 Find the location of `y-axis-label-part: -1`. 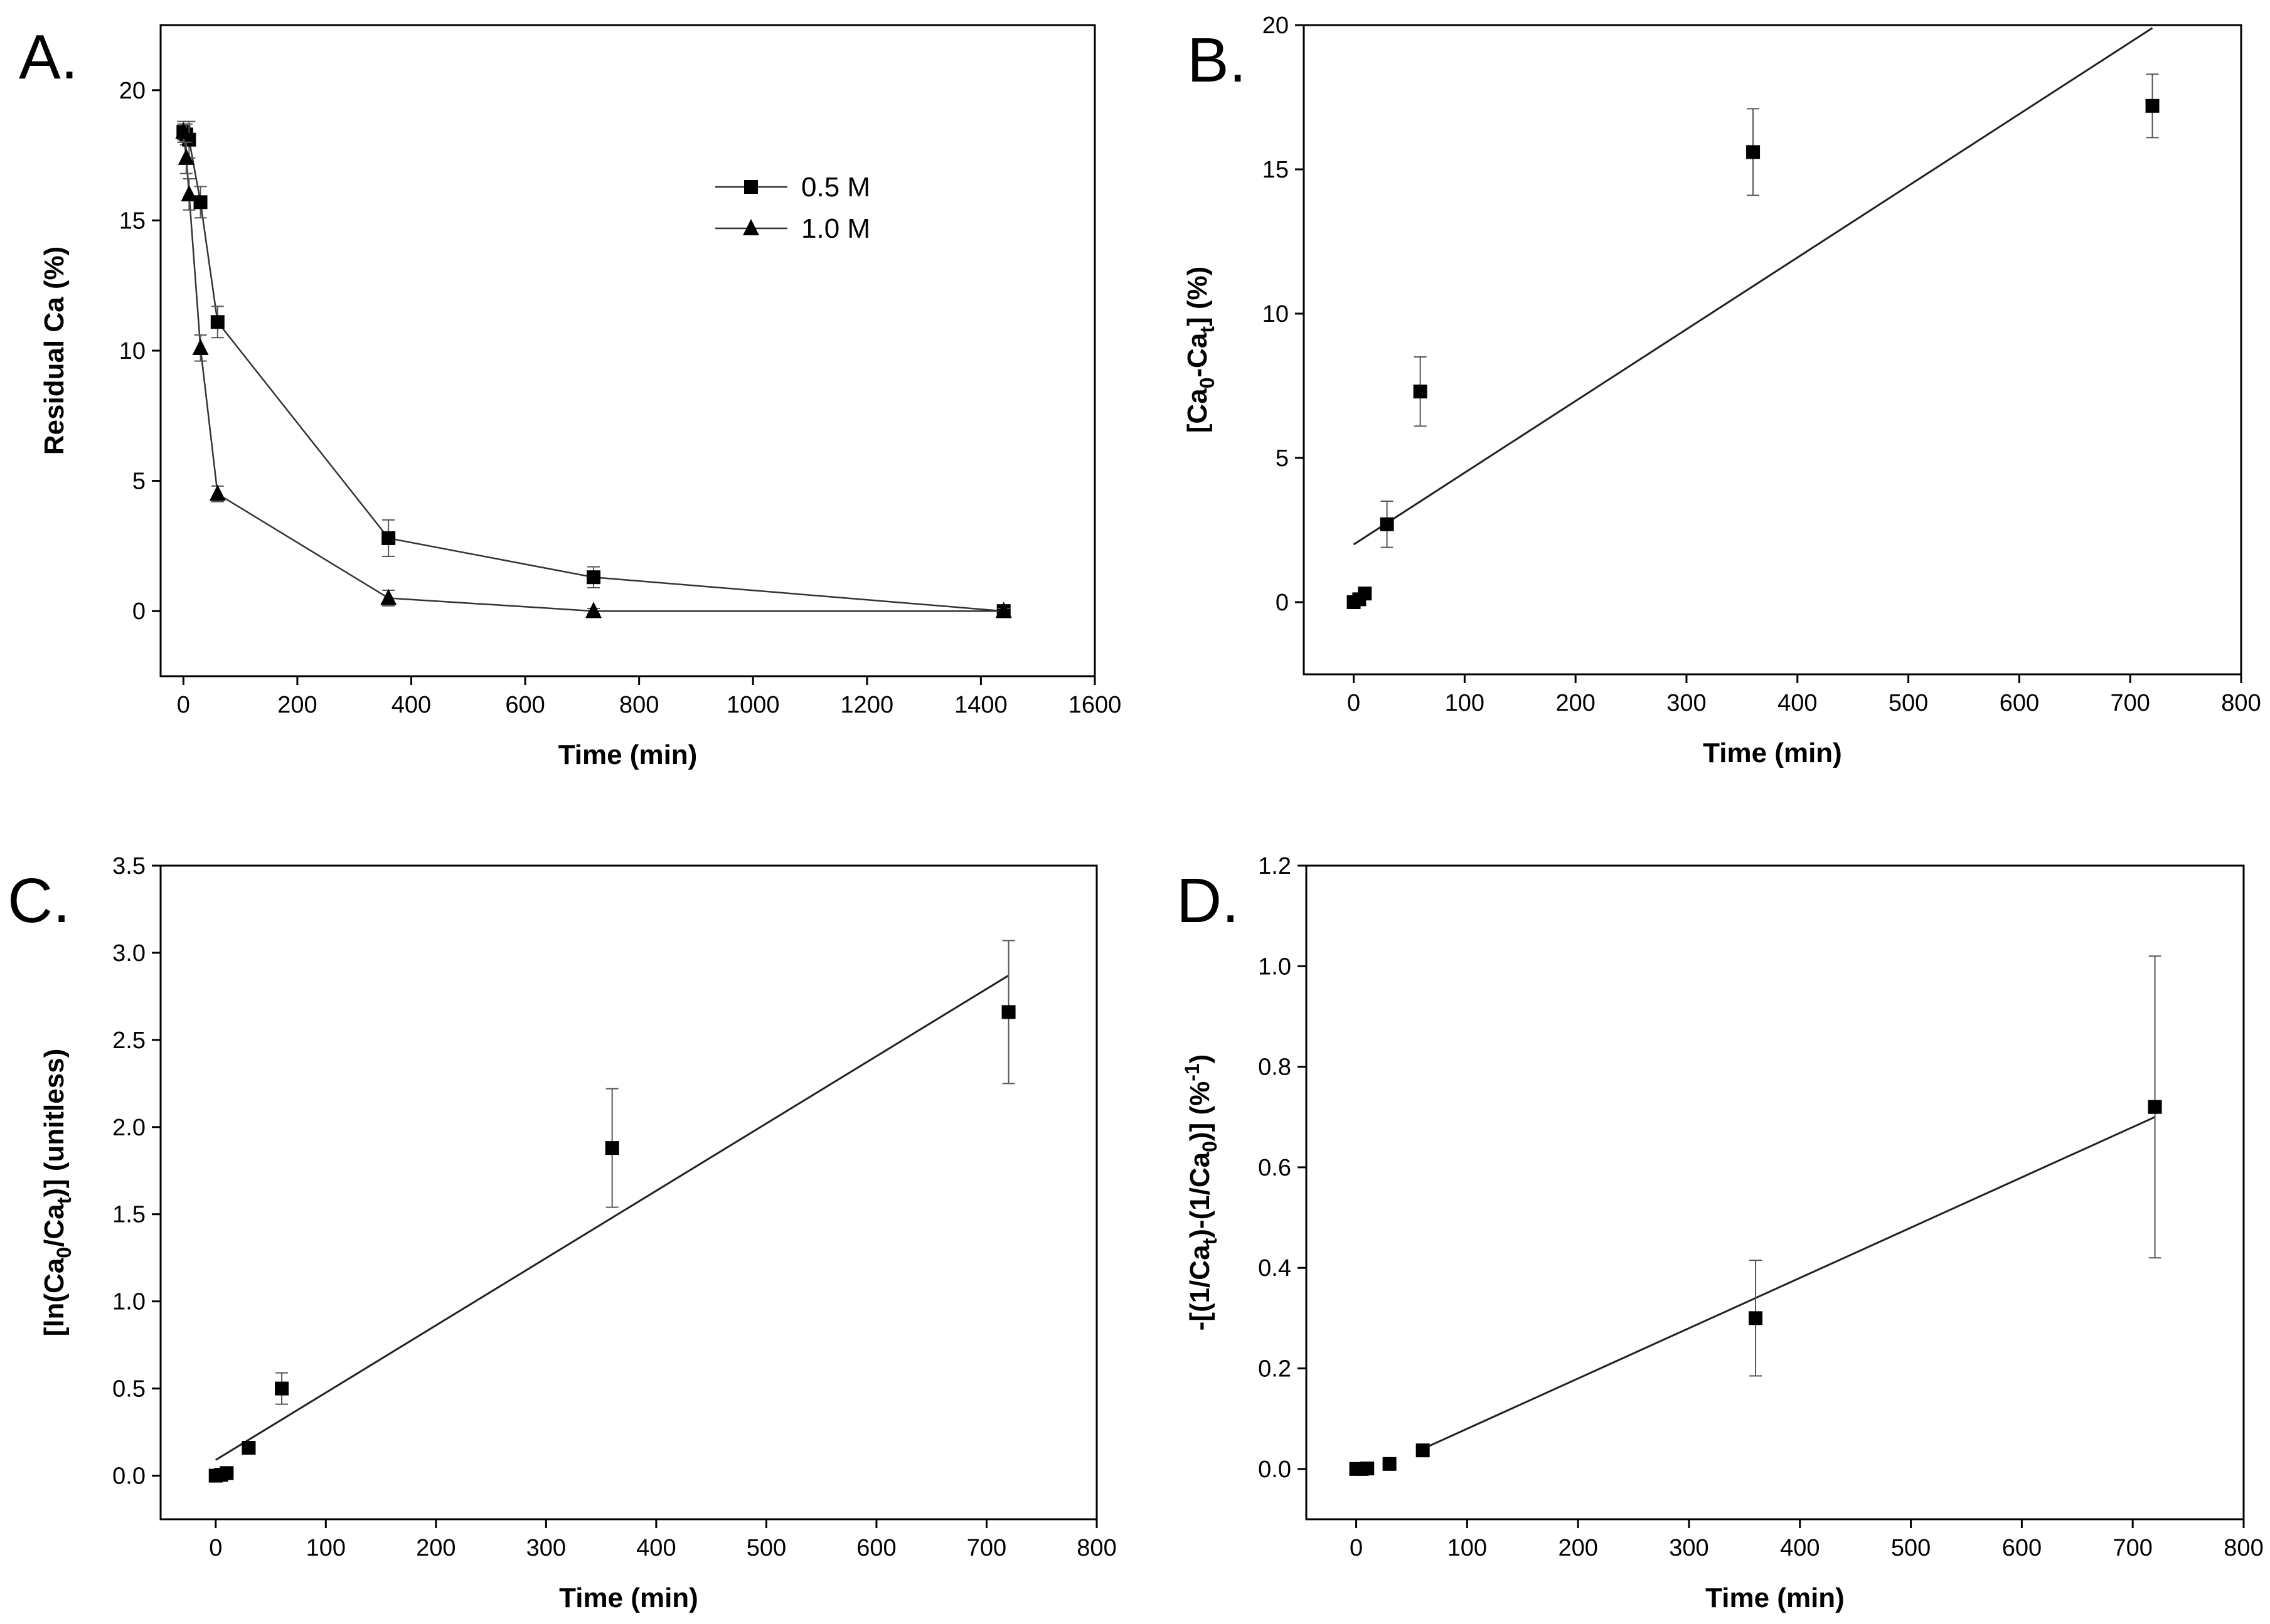

y-axis-label-part: -1 is located at coordinates (1192, 1072).